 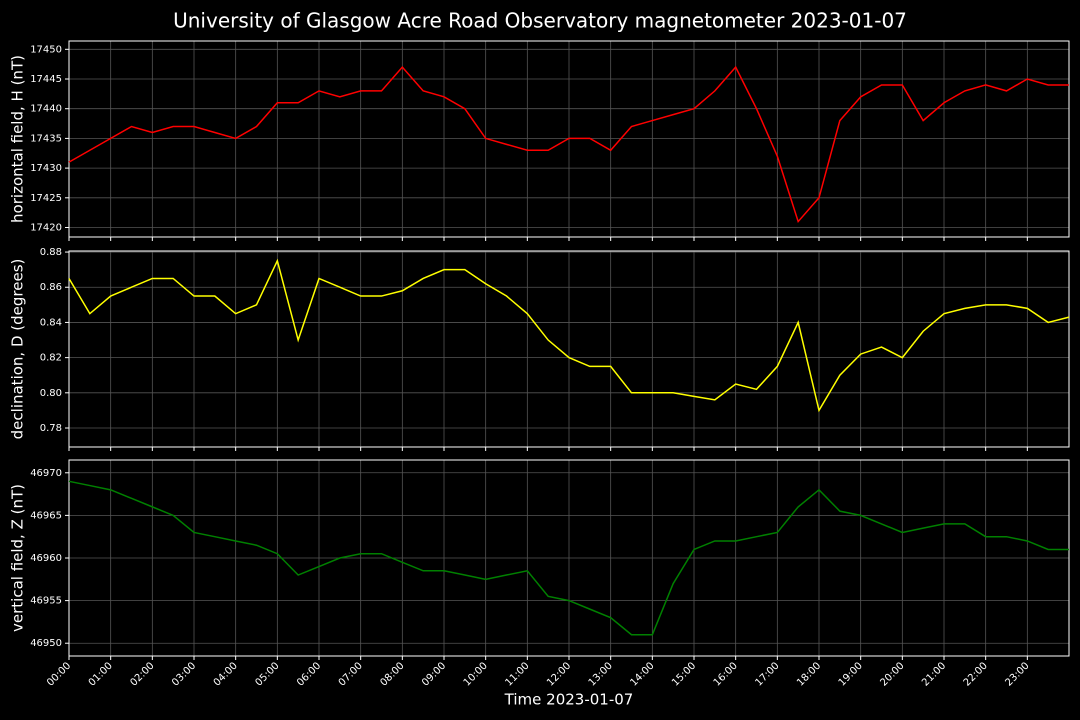 What do you see at coordinates (46, 79) in the screenshot?
I see `y-tick-label: 17445` at bounding box center [46, 79].